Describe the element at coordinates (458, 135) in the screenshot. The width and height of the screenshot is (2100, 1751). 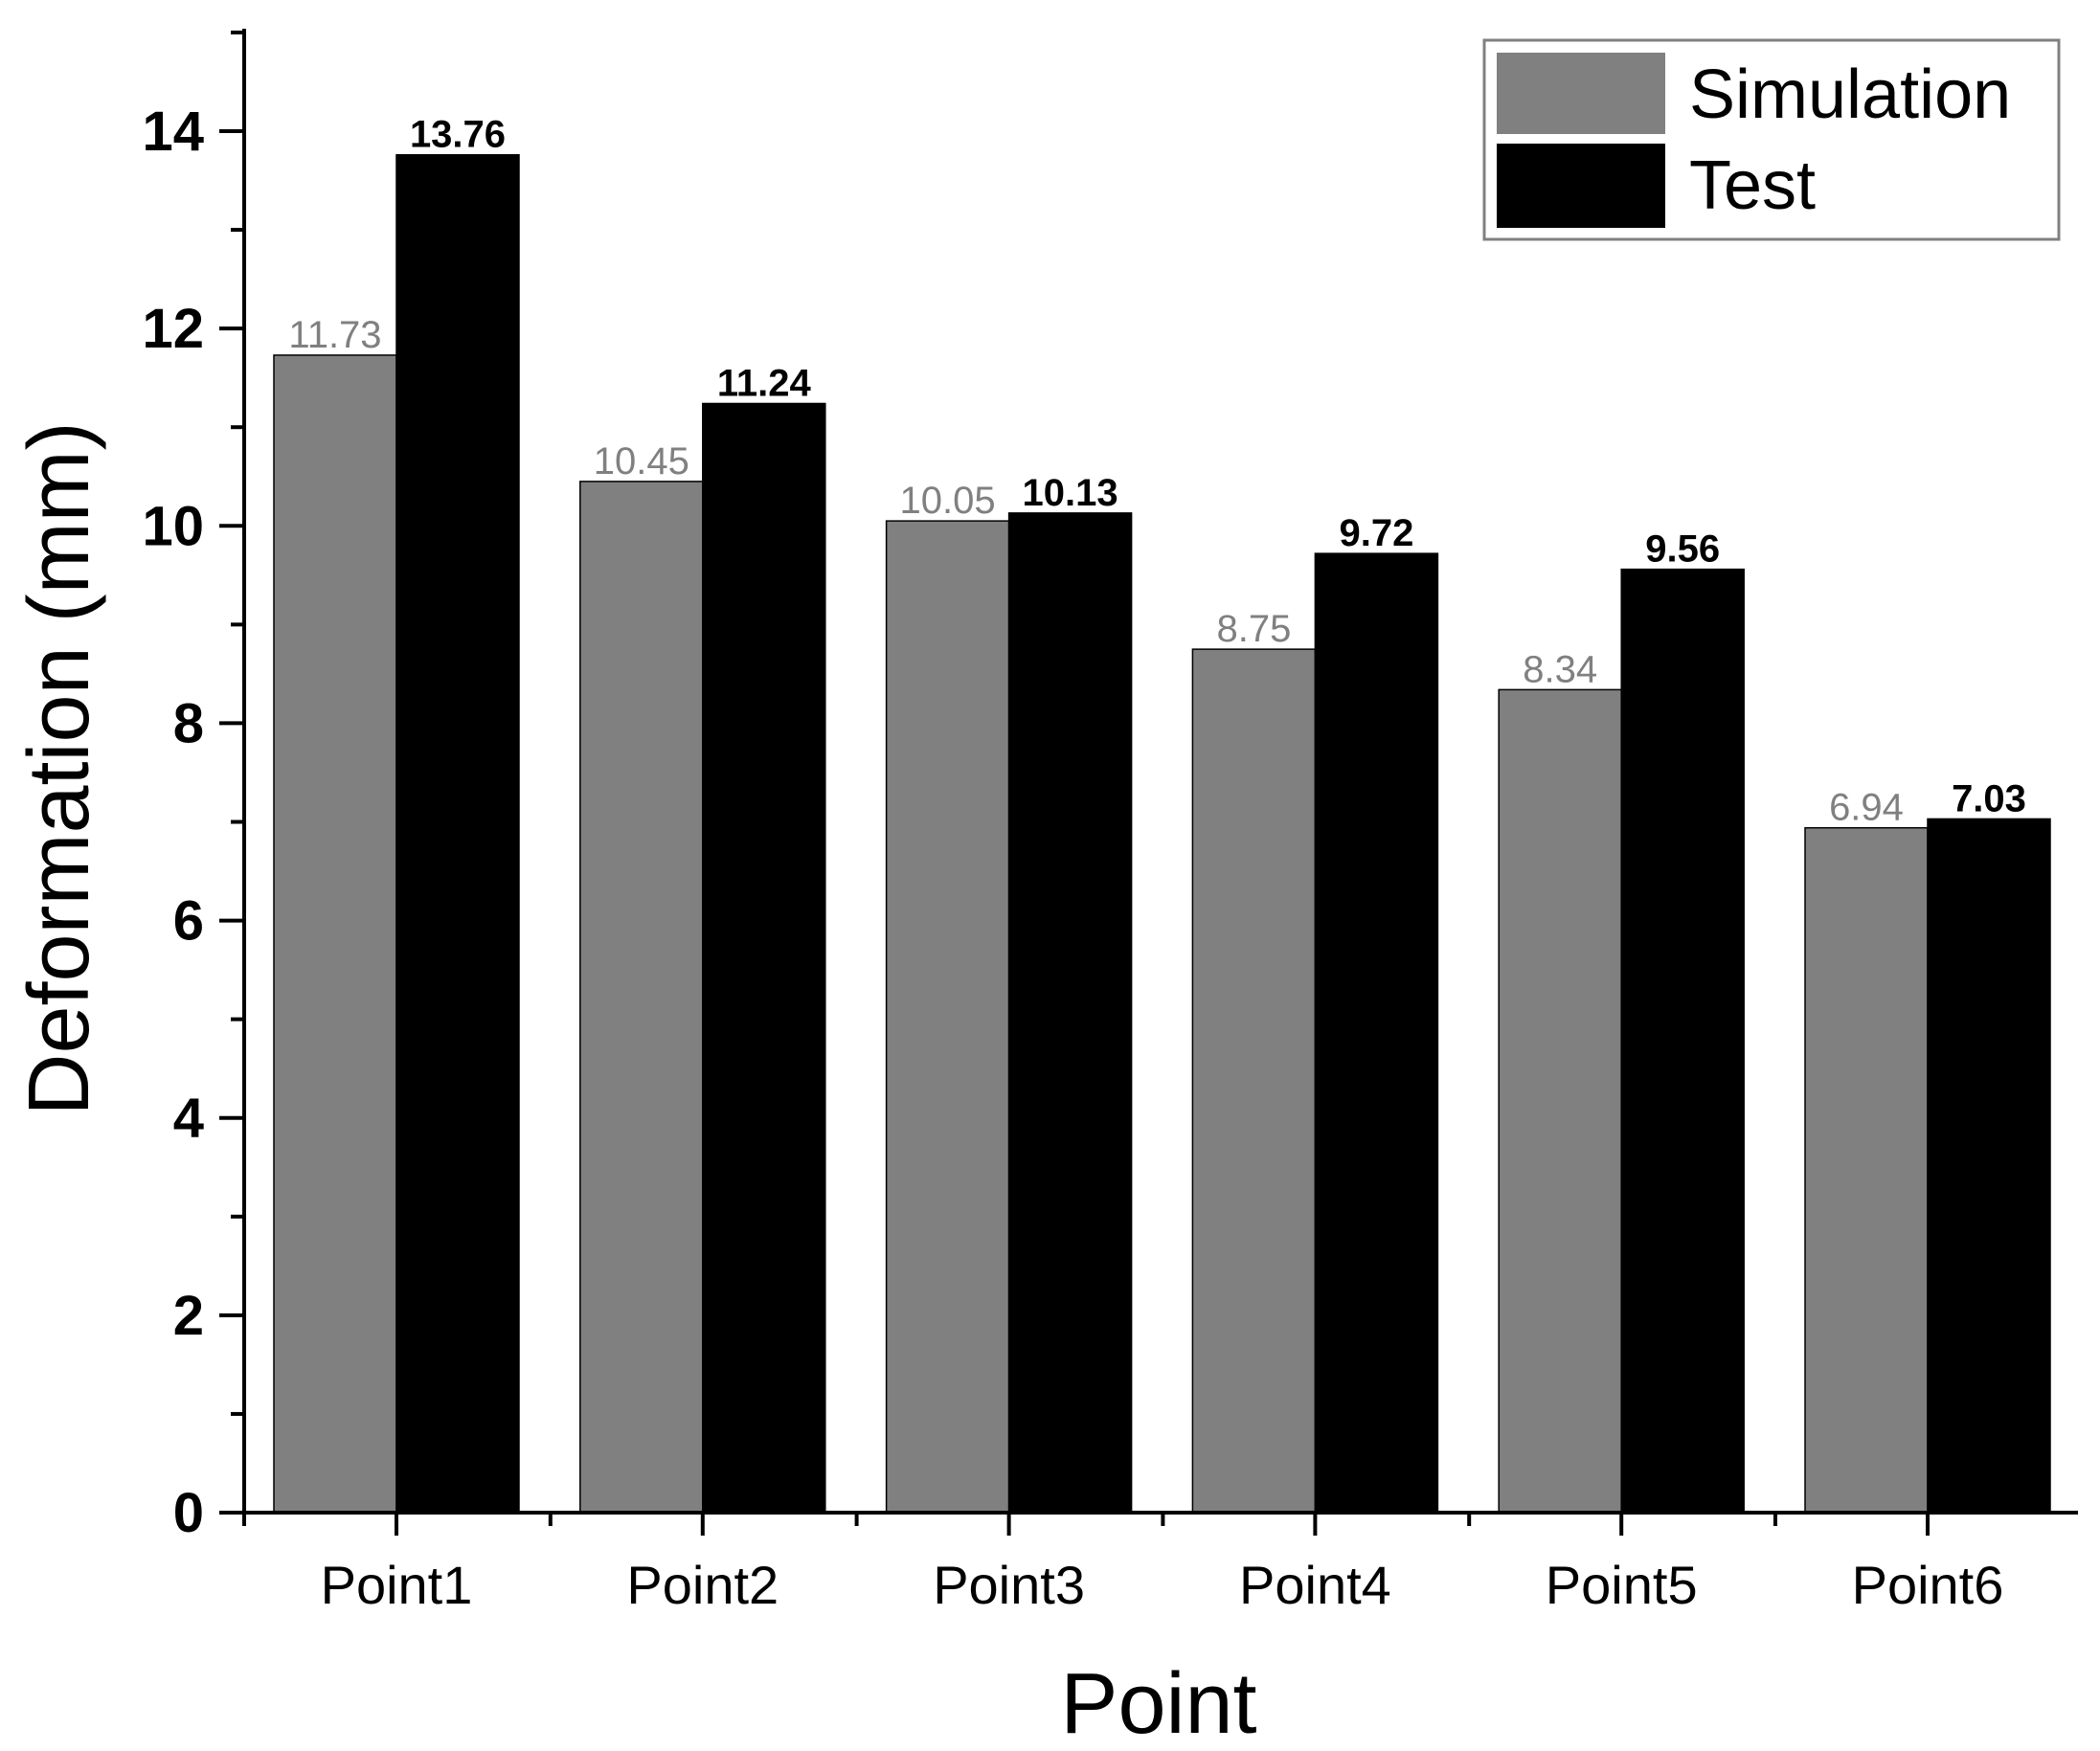
I see `value-label-test-point1: 13.76` at that location.